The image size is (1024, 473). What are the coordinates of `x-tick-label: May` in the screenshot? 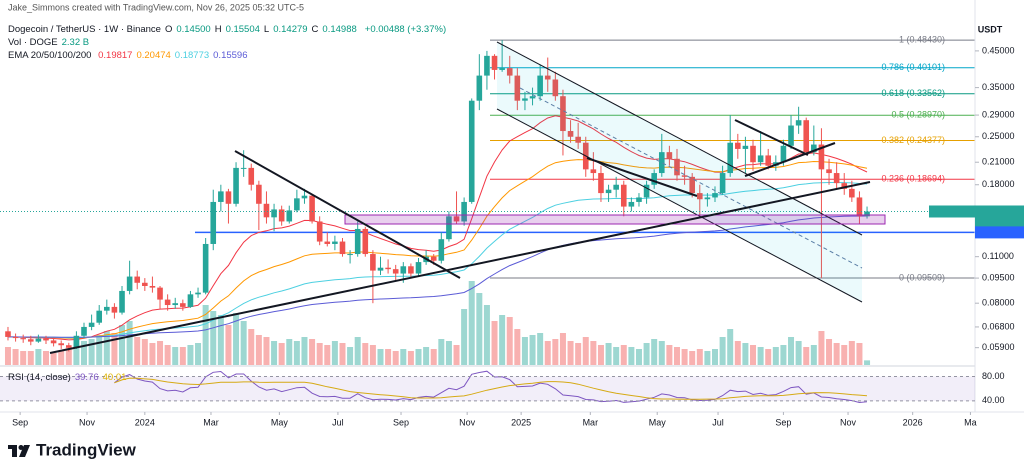 It's located at (658, 422).